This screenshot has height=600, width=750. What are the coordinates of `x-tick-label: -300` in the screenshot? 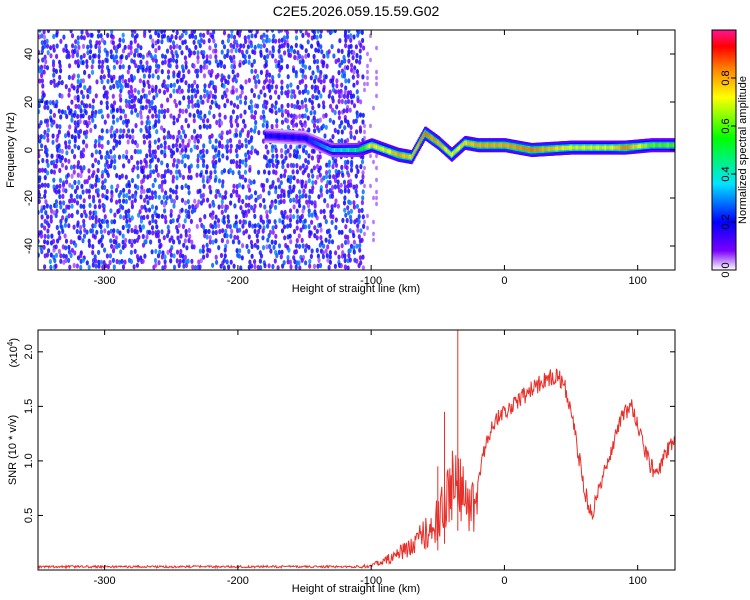 It's located at (105, 281).